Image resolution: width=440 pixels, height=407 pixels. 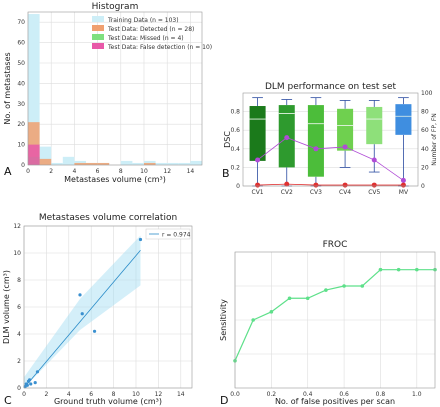 What do you see at coordinates (19, 280) in the screenshot?
I see `y-tick-label: 8` at bounding box center [19, 280].